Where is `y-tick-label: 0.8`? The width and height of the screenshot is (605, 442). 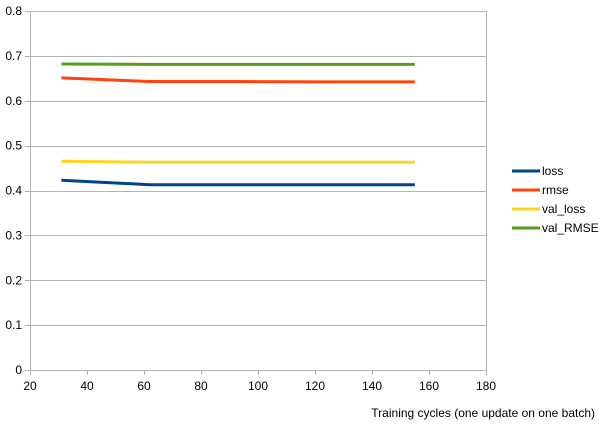 y-tick-label: 0.8 is located at coordinates (13, 11).